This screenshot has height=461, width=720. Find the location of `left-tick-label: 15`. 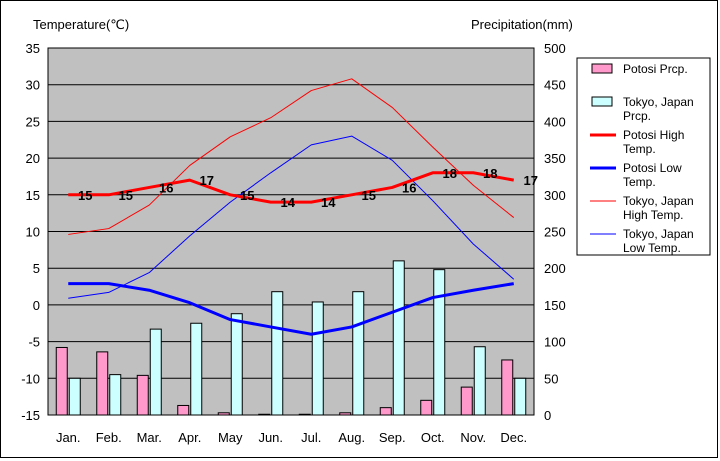

left-tick-label: 15 is located at coordinates (33, 195).